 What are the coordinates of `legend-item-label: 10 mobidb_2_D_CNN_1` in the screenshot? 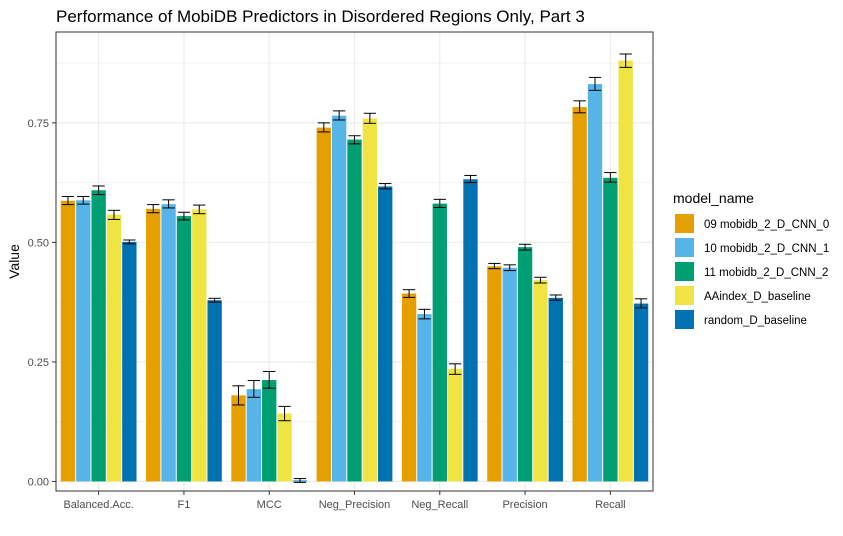 It's located at (766, 249).